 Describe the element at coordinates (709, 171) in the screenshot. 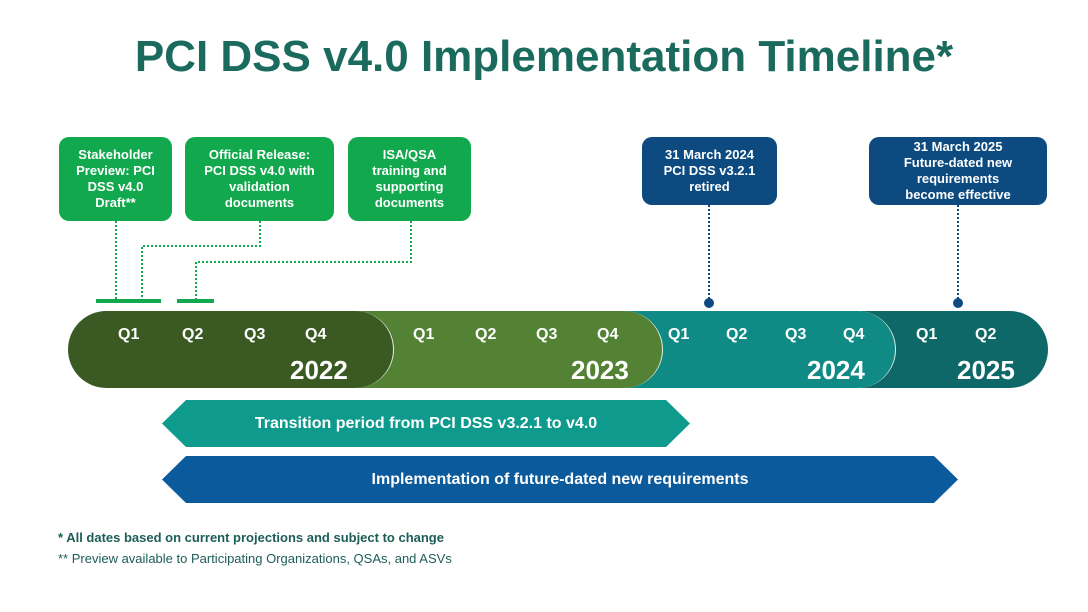

I see `milestone-v321-retired: 31 March 2024 PCI DSS v3.2.1 retired` at that location.